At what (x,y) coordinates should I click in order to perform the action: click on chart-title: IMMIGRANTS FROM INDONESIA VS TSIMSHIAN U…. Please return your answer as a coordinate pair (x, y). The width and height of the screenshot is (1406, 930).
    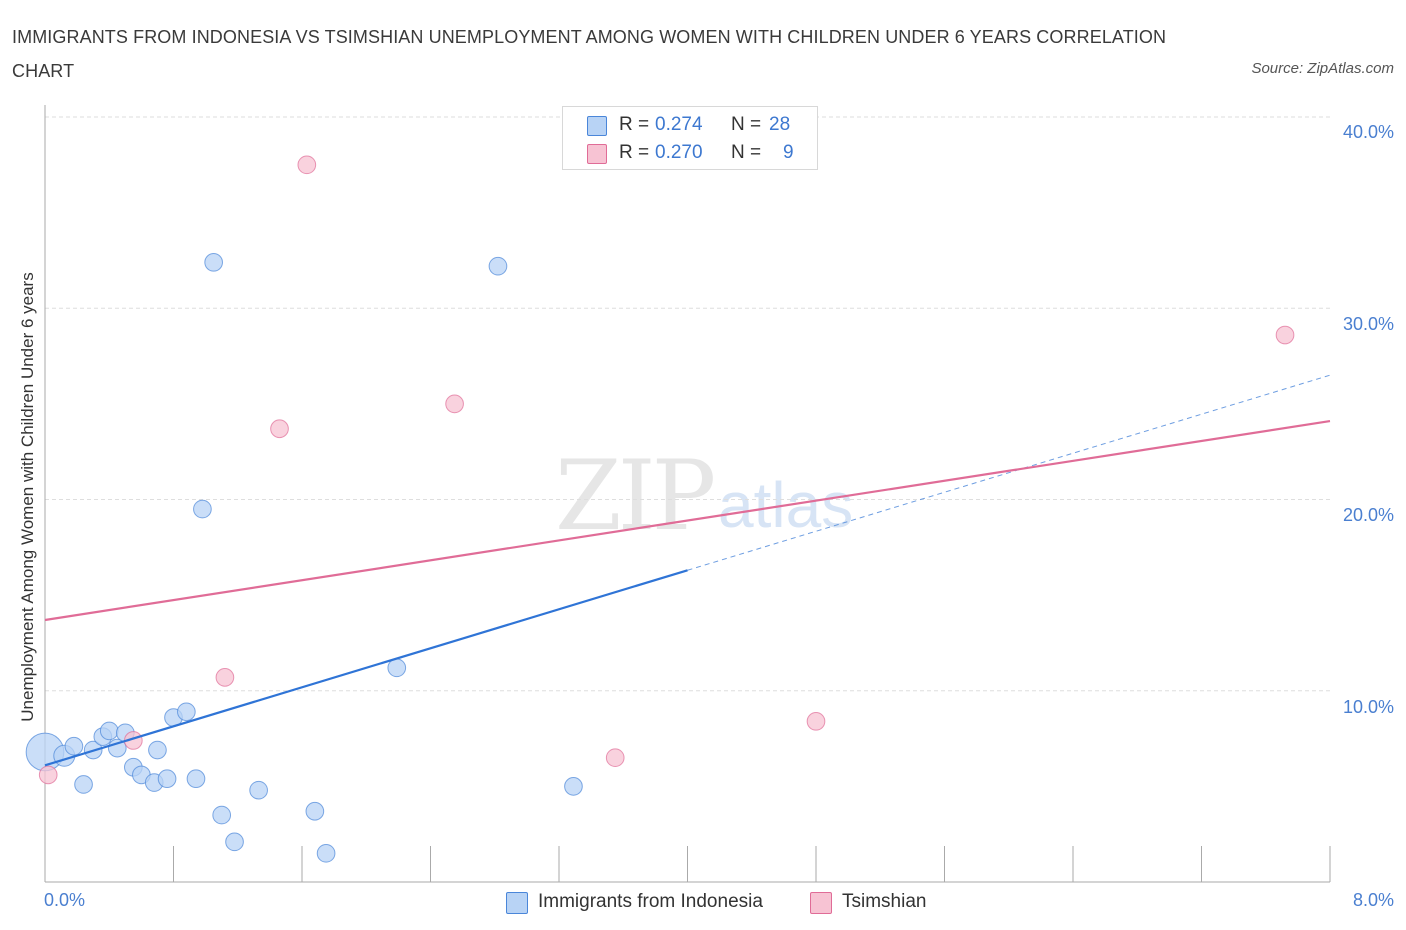
    Looking at the image, I should click on (589, 54).